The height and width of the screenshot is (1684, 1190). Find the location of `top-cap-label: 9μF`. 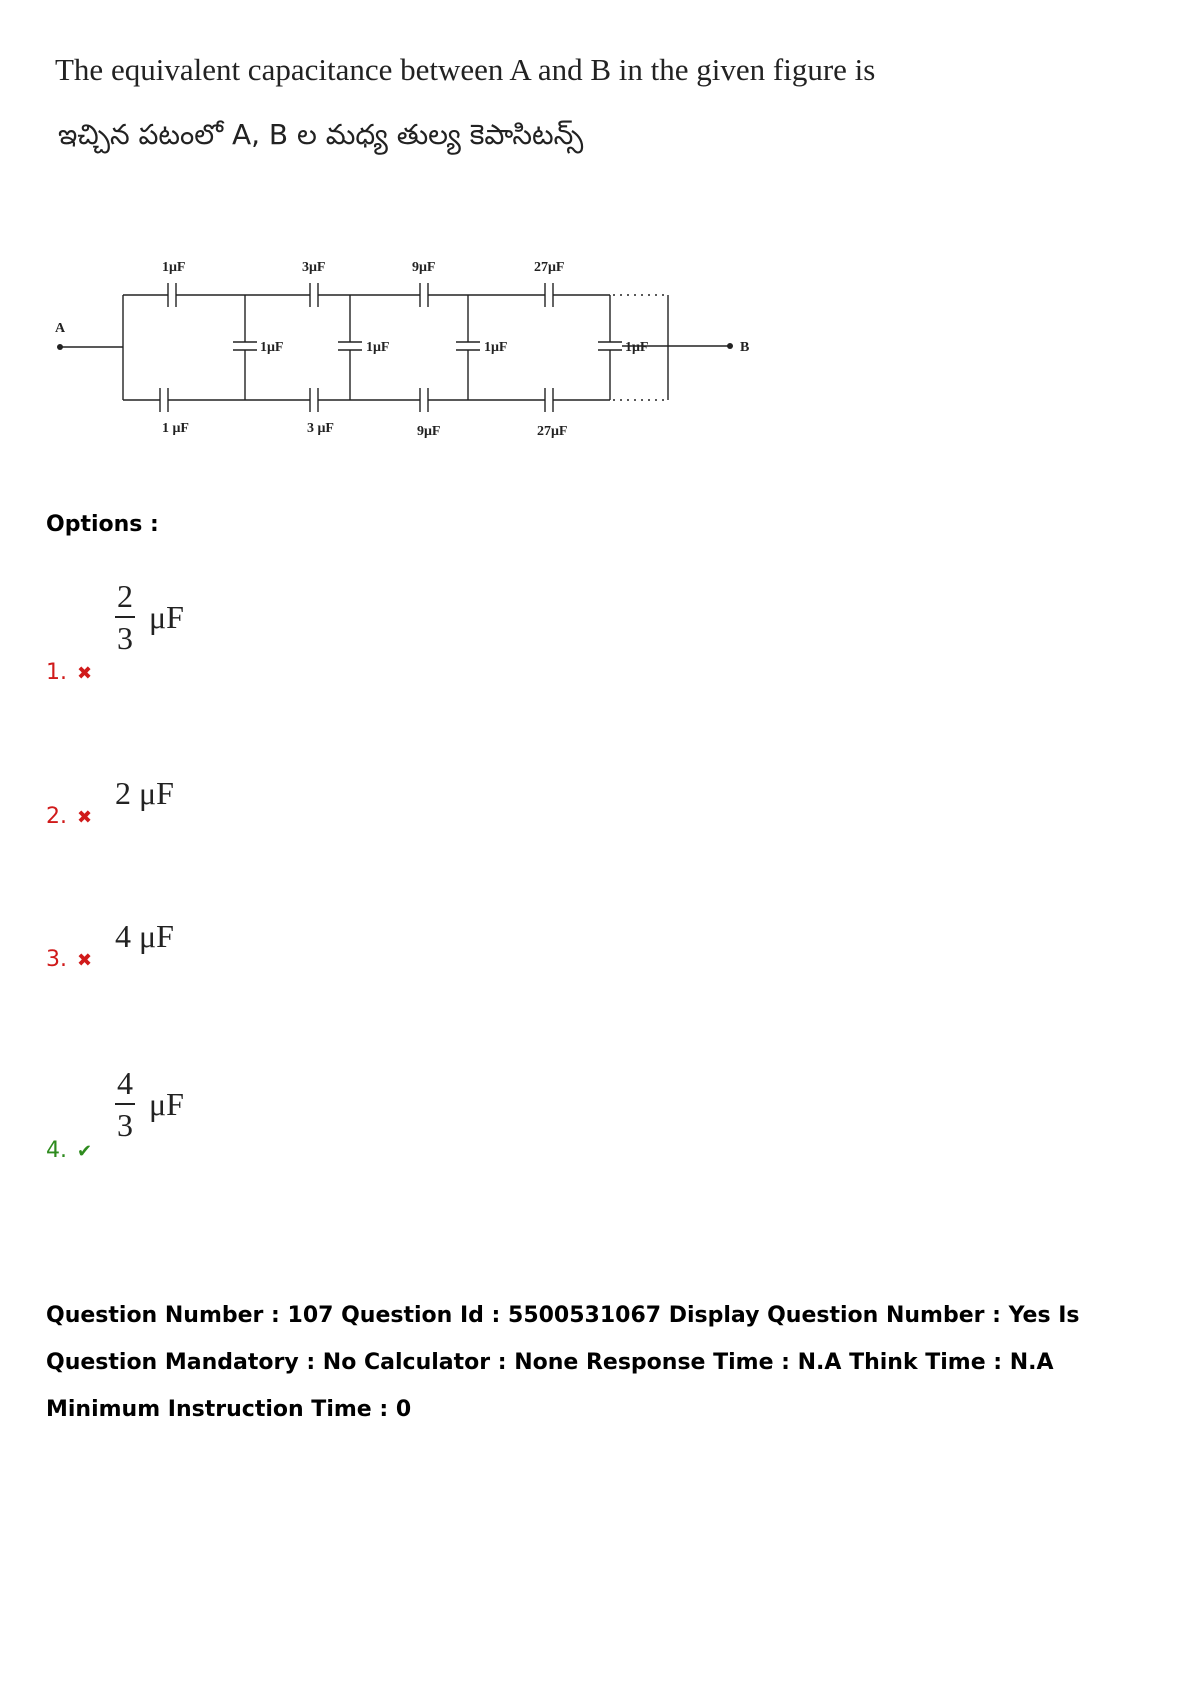

top-cap-label: 9μF is located at coordinates (424, 267).